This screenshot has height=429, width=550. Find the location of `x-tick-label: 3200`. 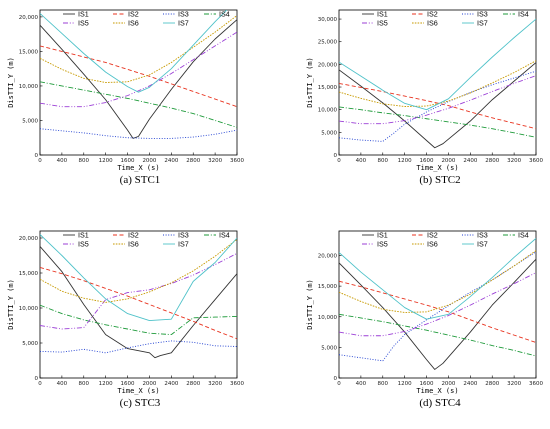

x-tick-label: 3200 is located at coordinates (215, 161).